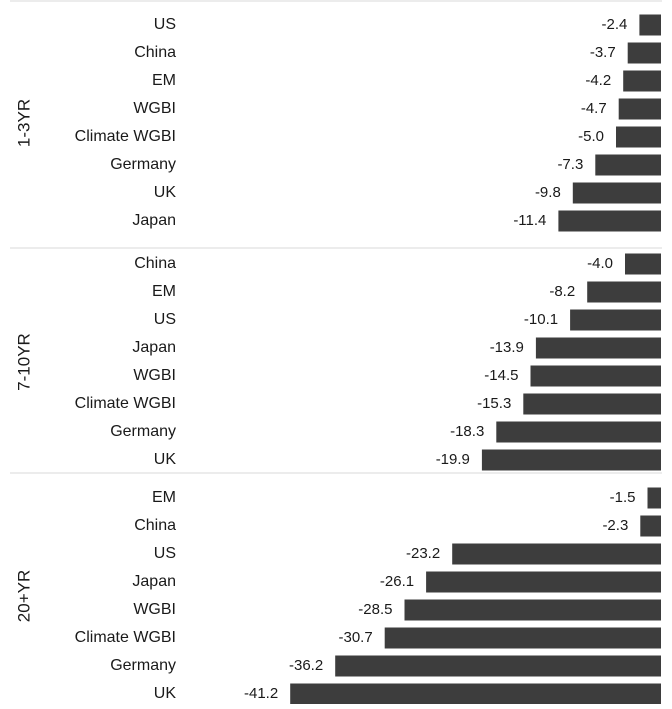  I want to click on value-label: -7.3, so click(570, 164).